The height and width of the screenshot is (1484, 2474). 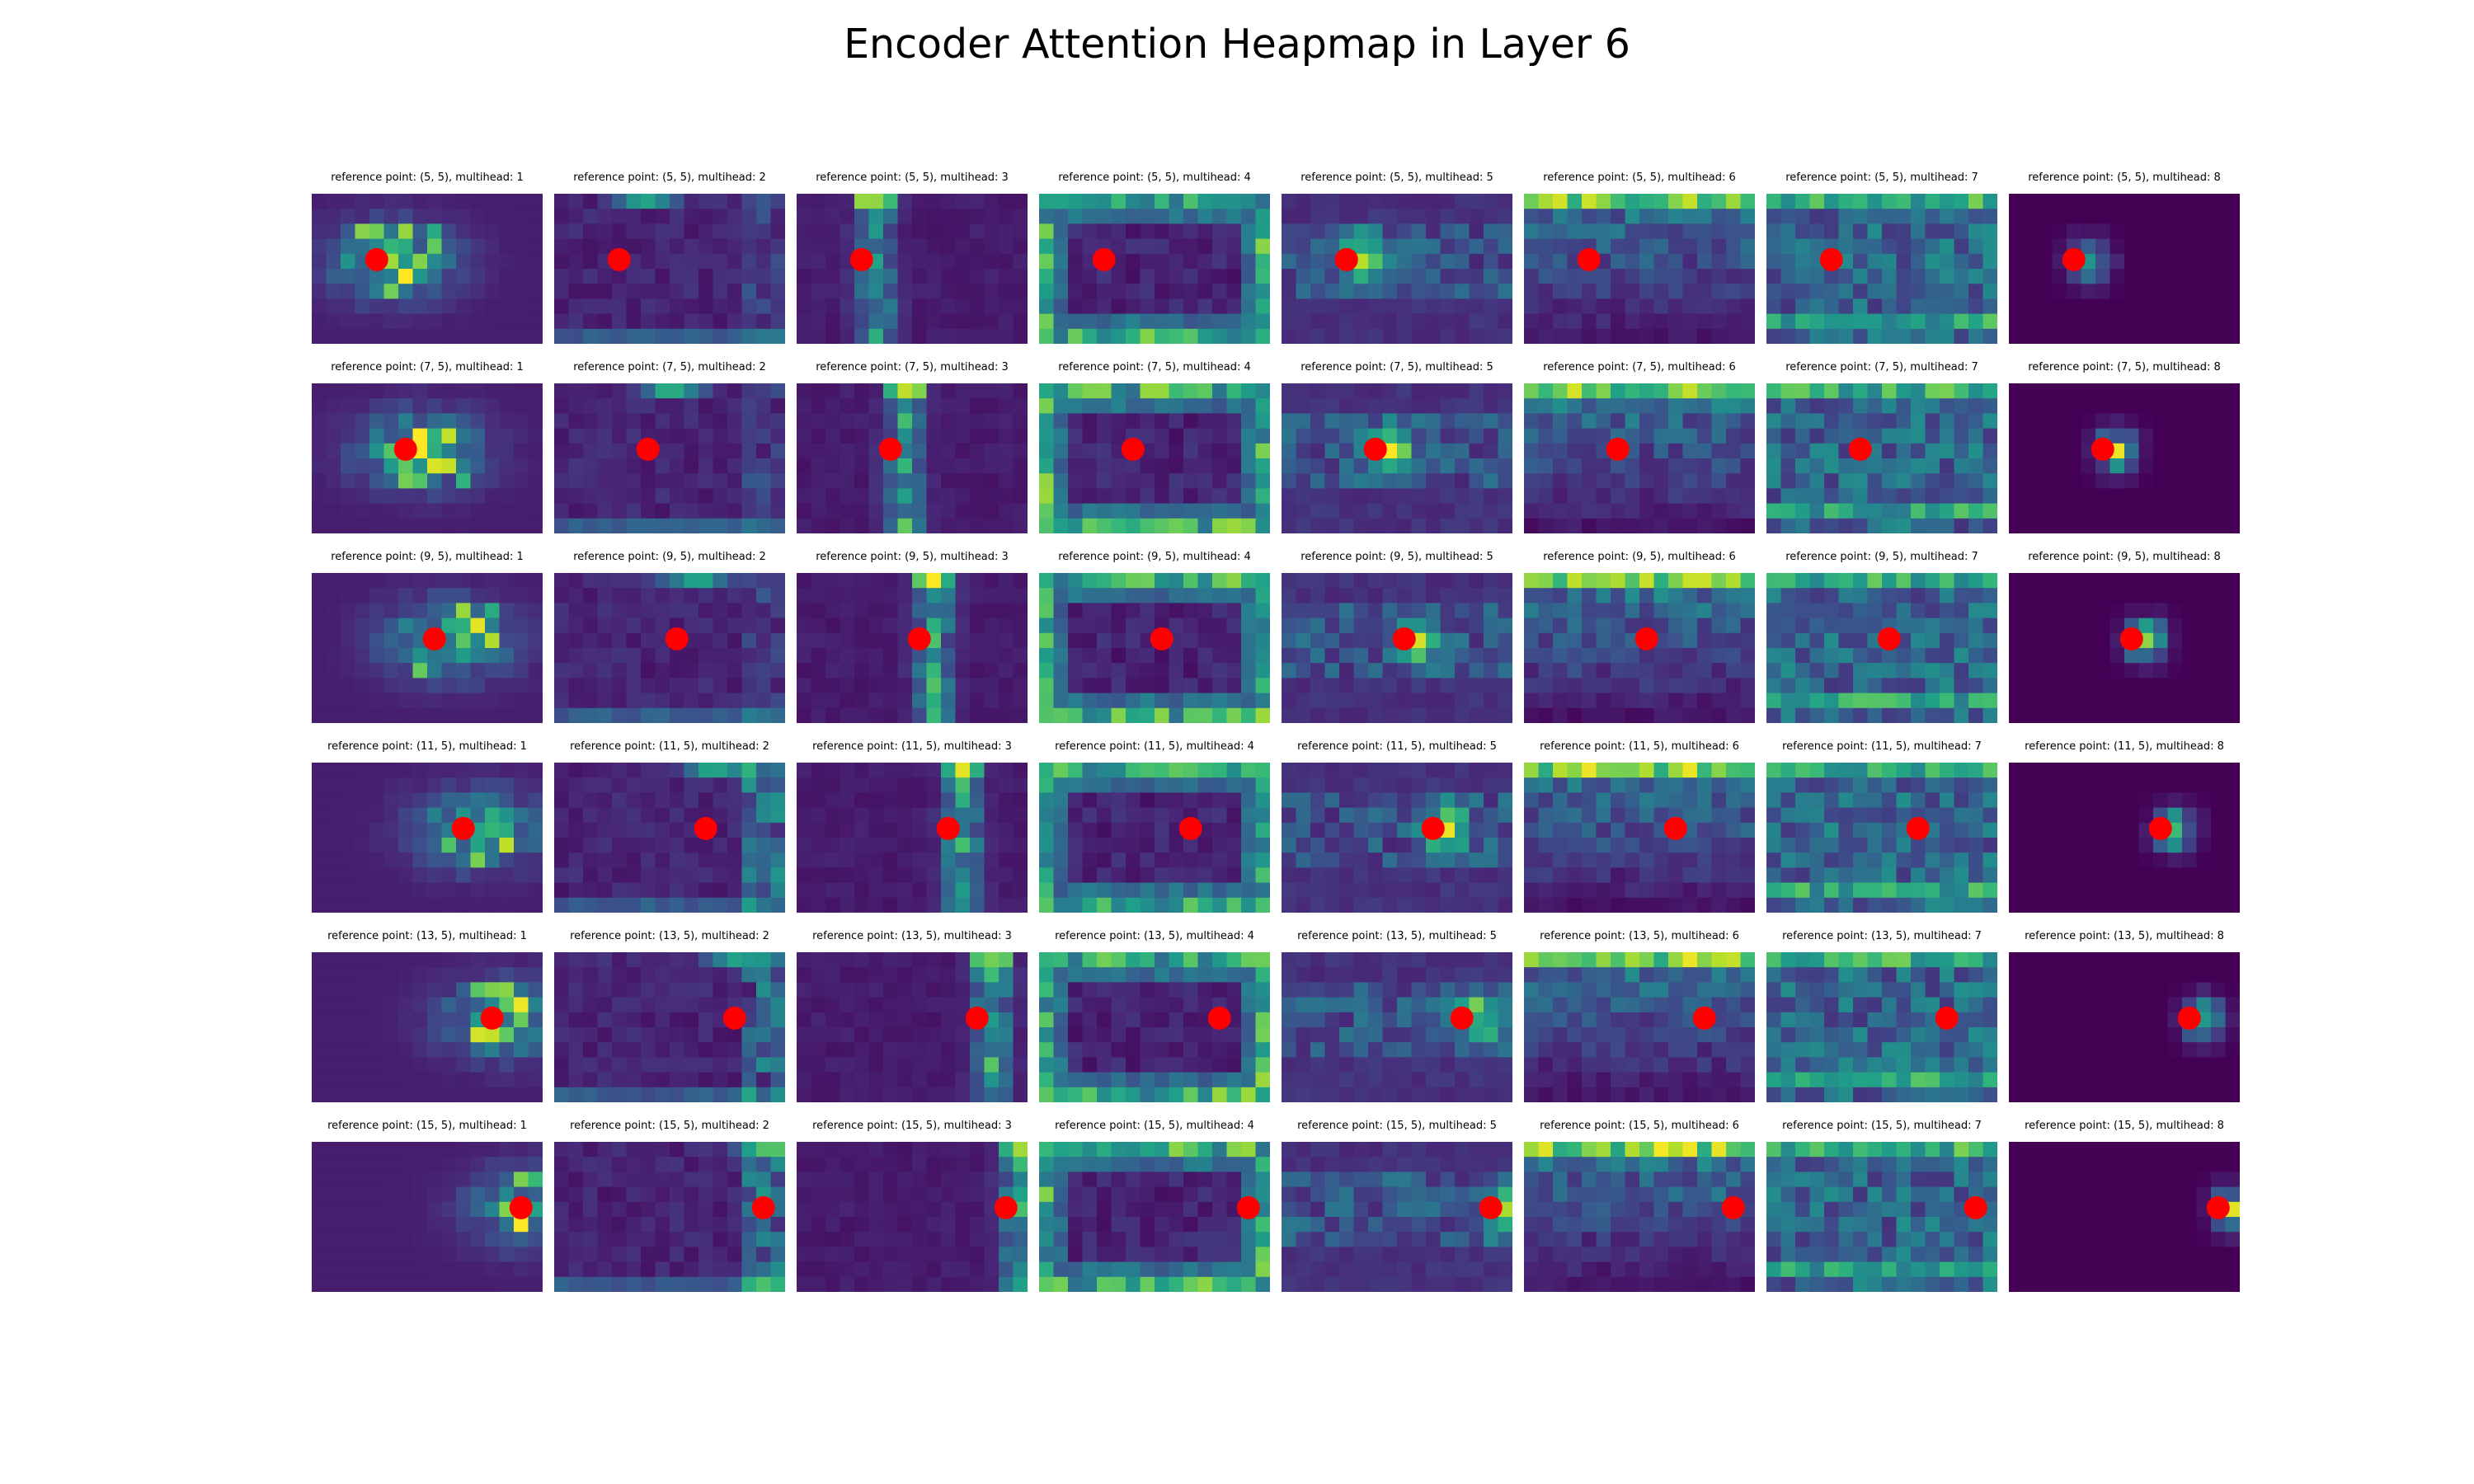 I want to click on heatmap-image, so click(x=2124, y=458).